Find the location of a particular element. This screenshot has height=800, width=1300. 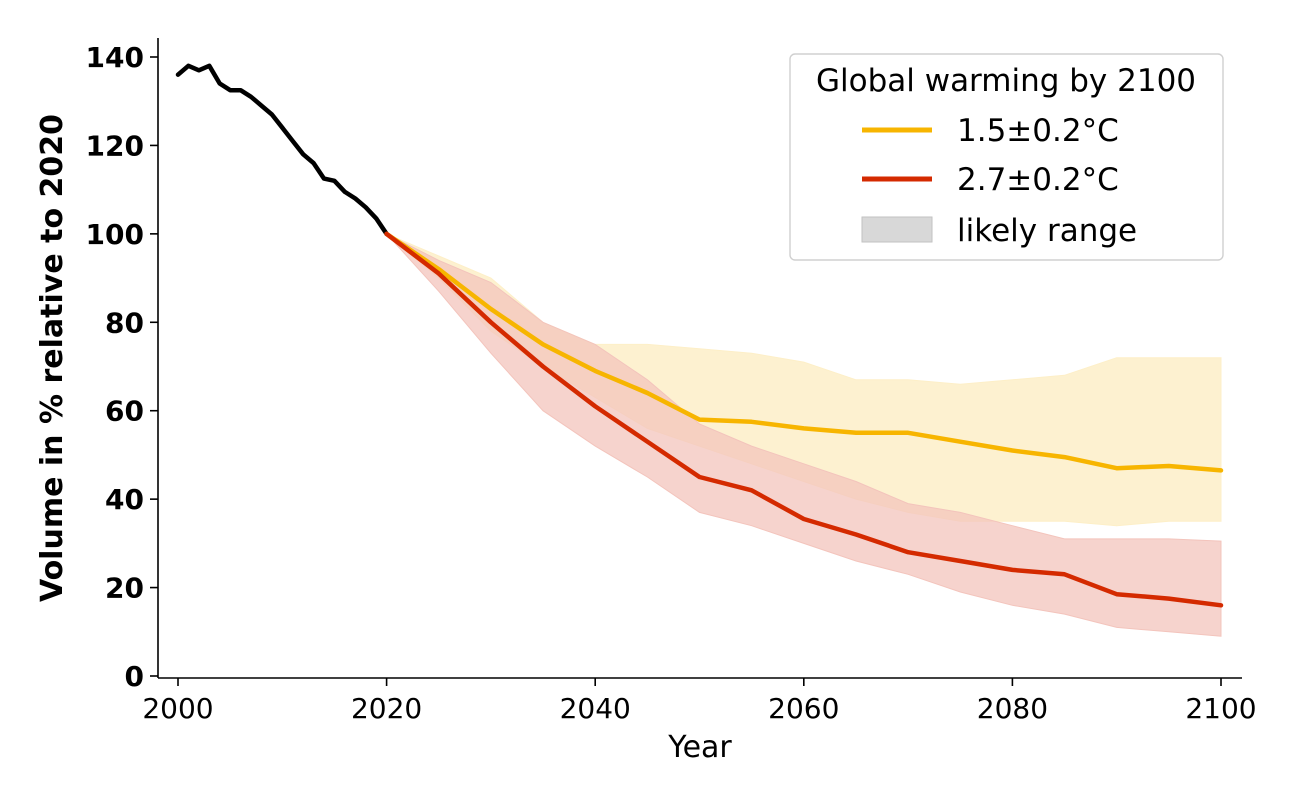

y-tick-label: 140 is located at coordinates (115, 57).